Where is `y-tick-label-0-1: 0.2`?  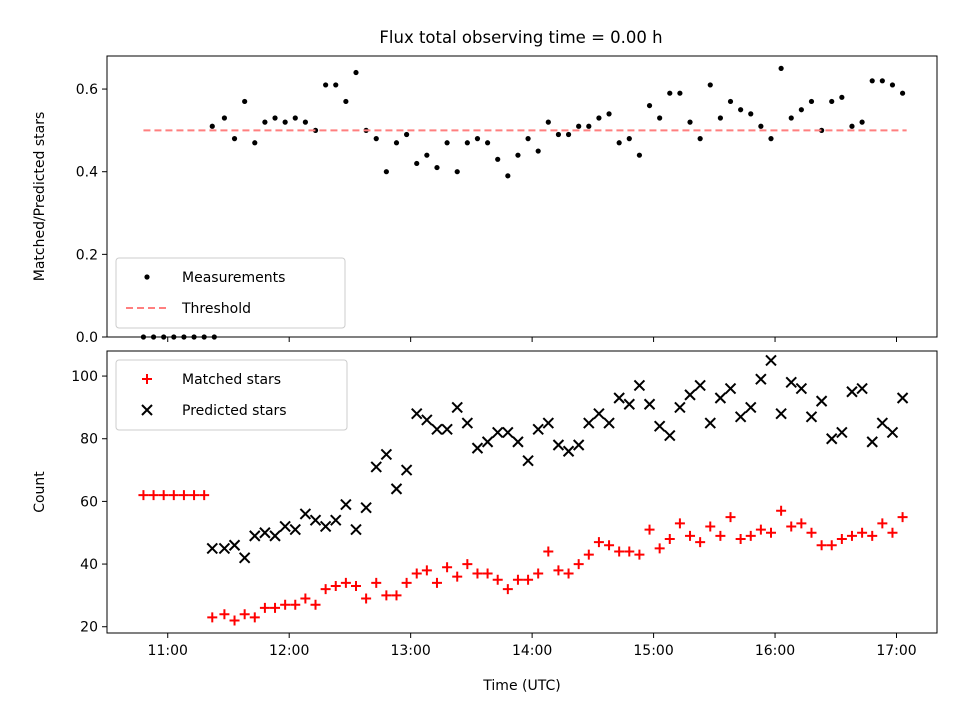
y-tick-label-0-1: 0.2 is located at coordinates (87, 255).